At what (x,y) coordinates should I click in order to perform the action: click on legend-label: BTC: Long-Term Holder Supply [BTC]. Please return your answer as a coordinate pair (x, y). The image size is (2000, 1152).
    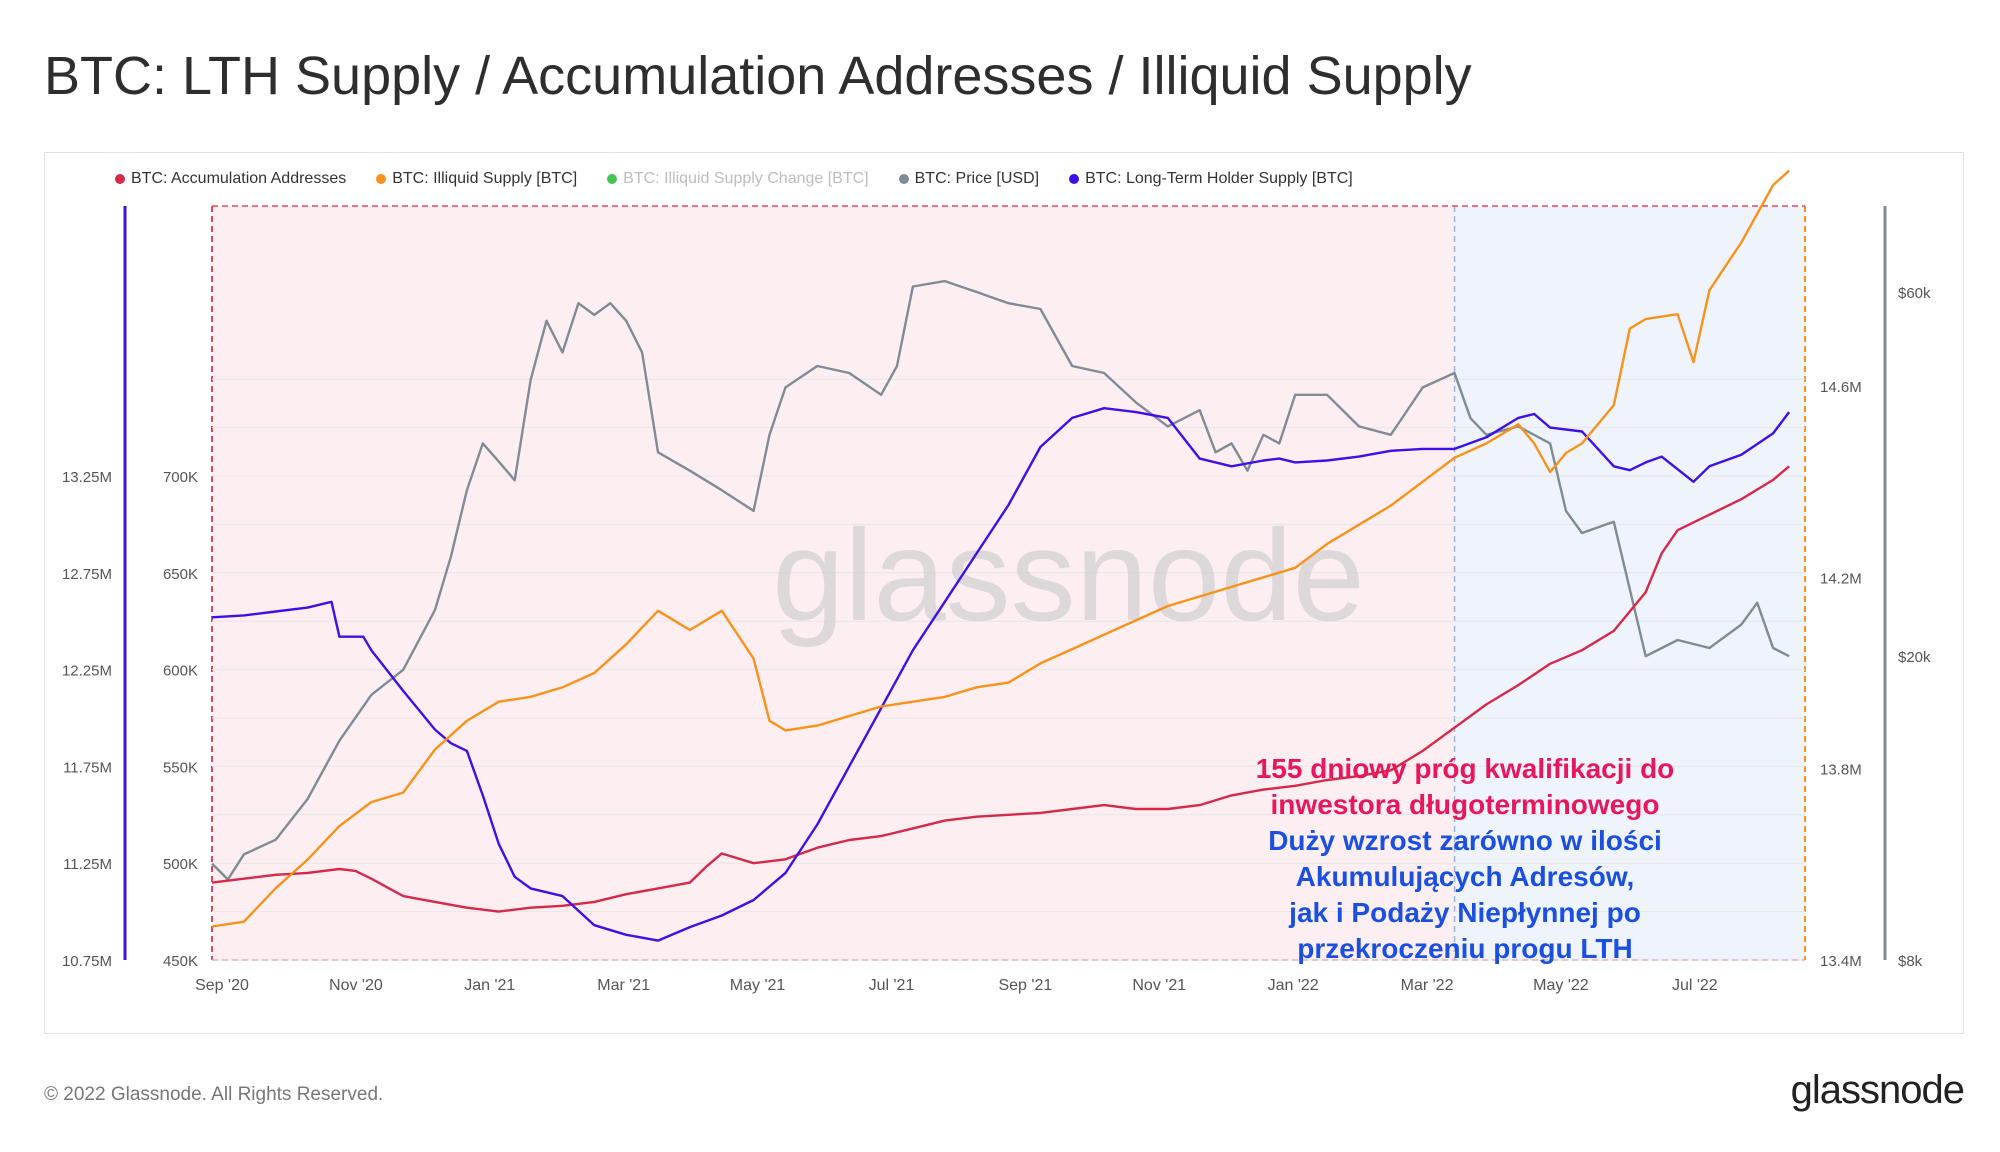
    Looking at the image, I should click on (1219, 178).